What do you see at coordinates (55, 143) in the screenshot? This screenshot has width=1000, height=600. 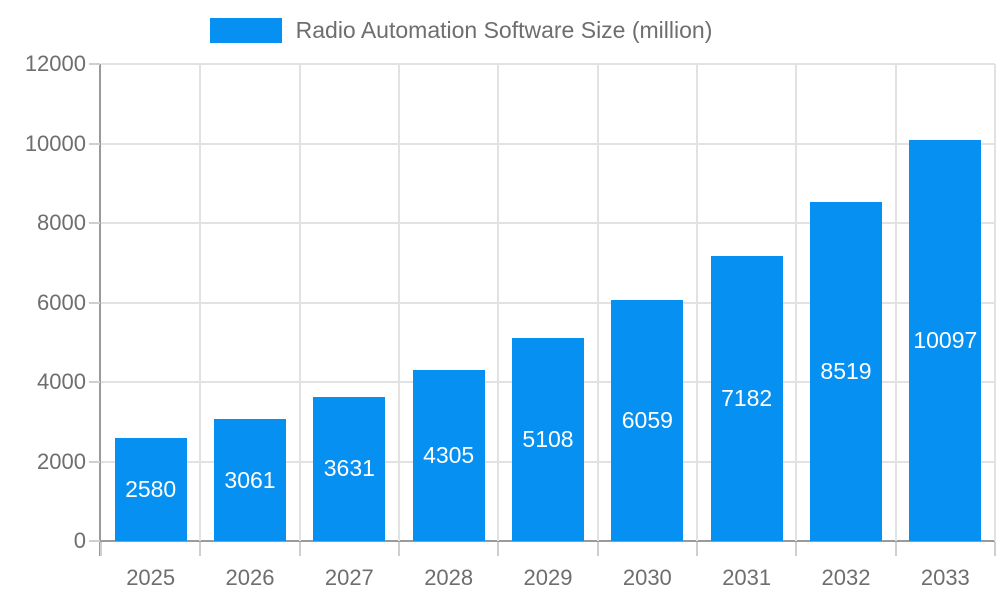 I see `y-tick-label: 10000` at bounding box center [55, 143].